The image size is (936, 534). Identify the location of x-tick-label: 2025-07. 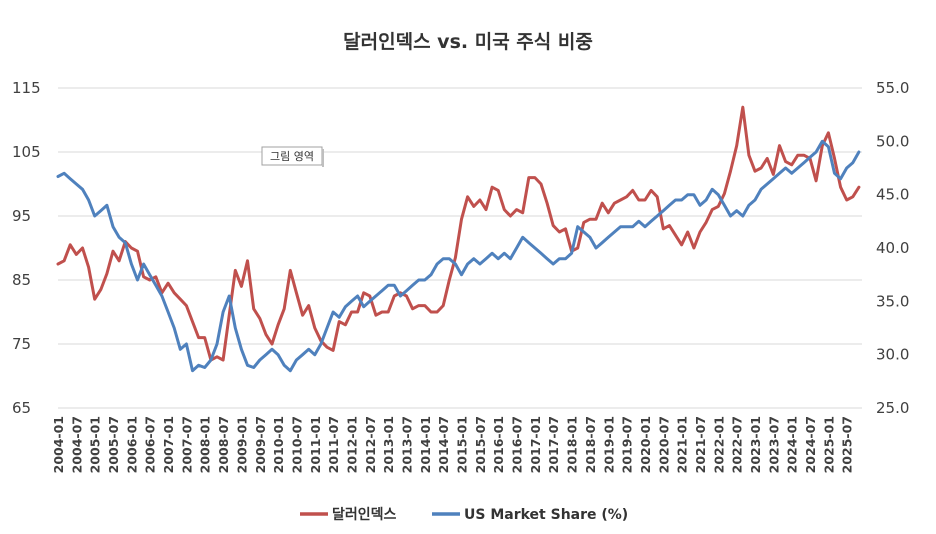
(847, 444).